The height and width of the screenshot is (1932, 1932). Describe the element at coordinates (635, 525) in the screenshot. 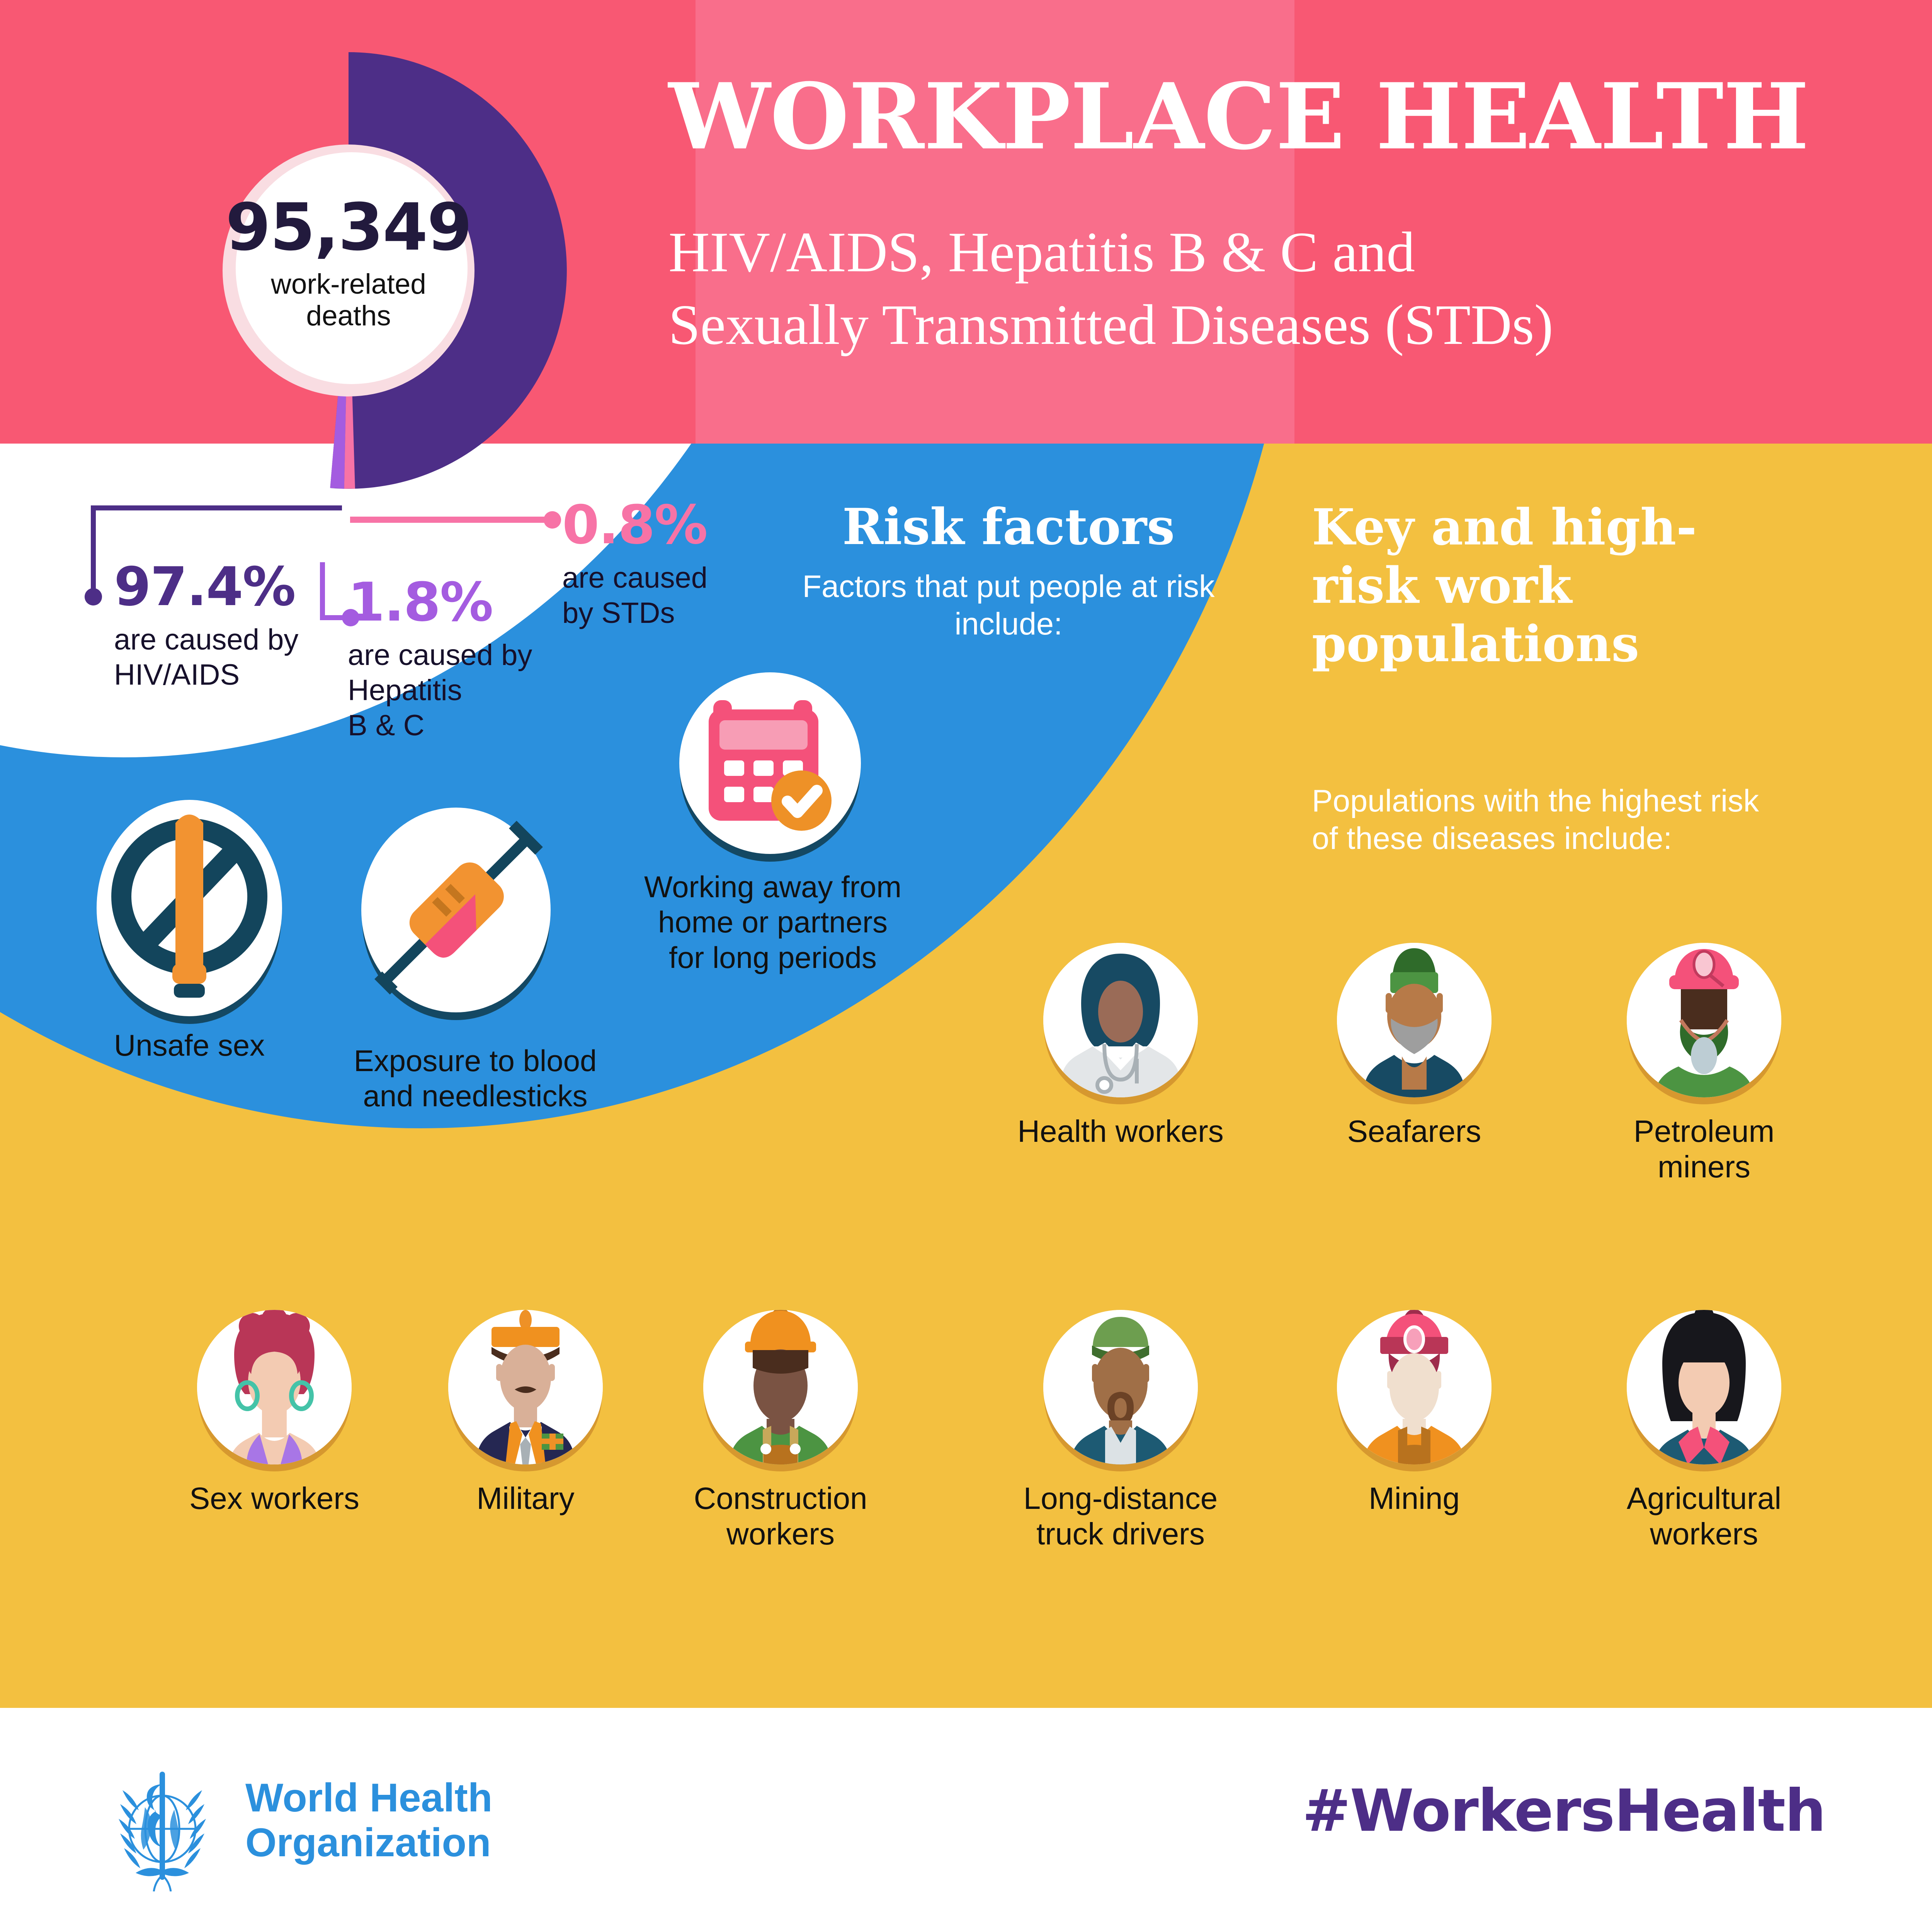

I see `callout-stds-percent: 0.8%` at that location.